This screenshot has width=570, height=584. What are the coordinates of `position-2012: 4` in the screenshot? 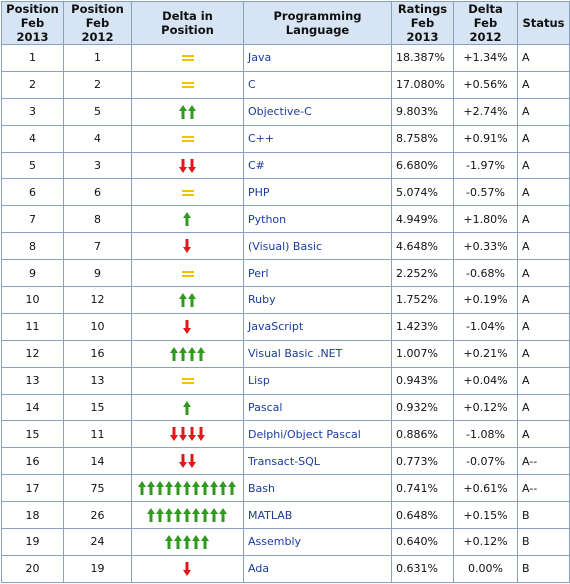 It's located at (97, 138).